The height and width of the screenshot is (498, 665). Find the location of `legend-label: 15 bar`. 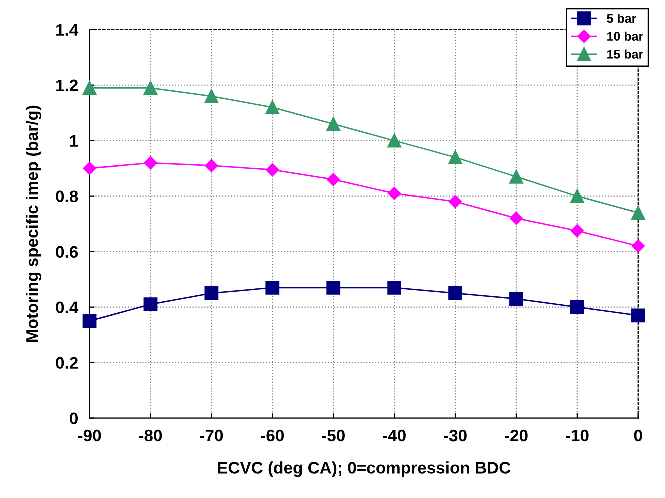

legend-label: 15 bar is located at coordinates (626, 54).